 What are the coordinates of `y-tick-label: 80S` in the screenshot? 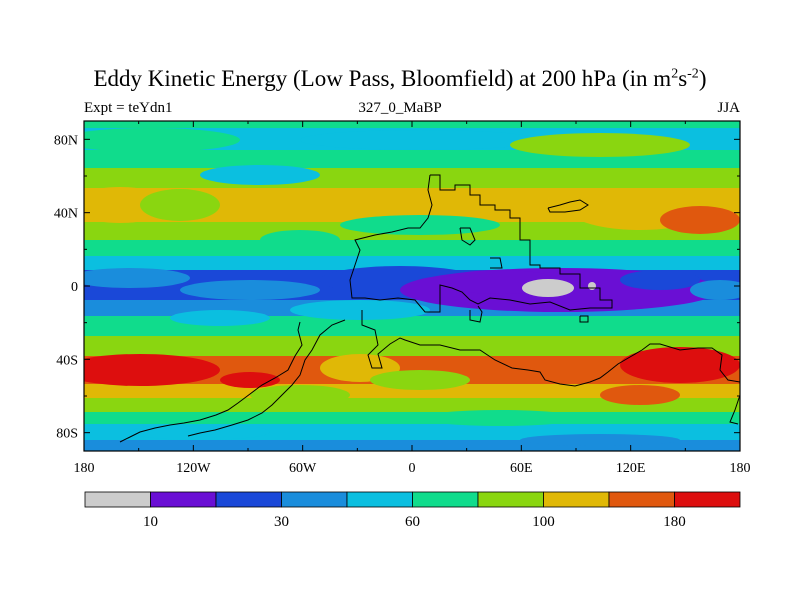 It's located at (67, 434).